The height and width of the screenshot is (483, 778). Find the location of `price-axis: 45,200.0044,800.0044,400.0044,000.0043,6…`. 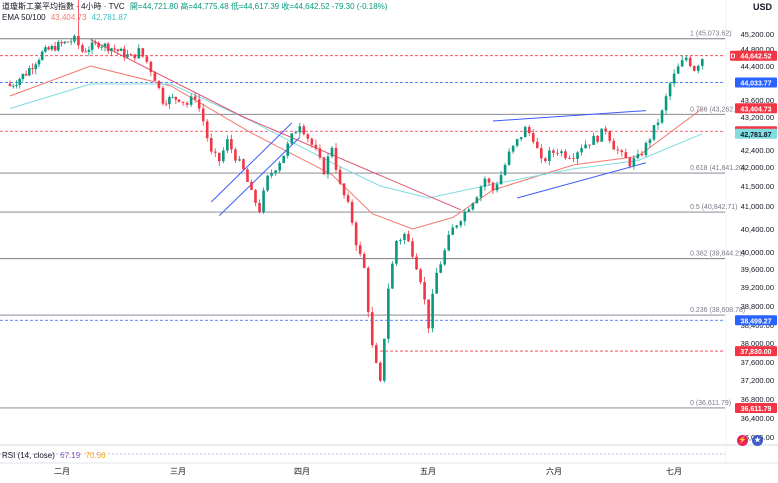

price-axis: 45,200.0044,800.0044,400.0044,000.0043,6… is located at coordinates (757, 236).